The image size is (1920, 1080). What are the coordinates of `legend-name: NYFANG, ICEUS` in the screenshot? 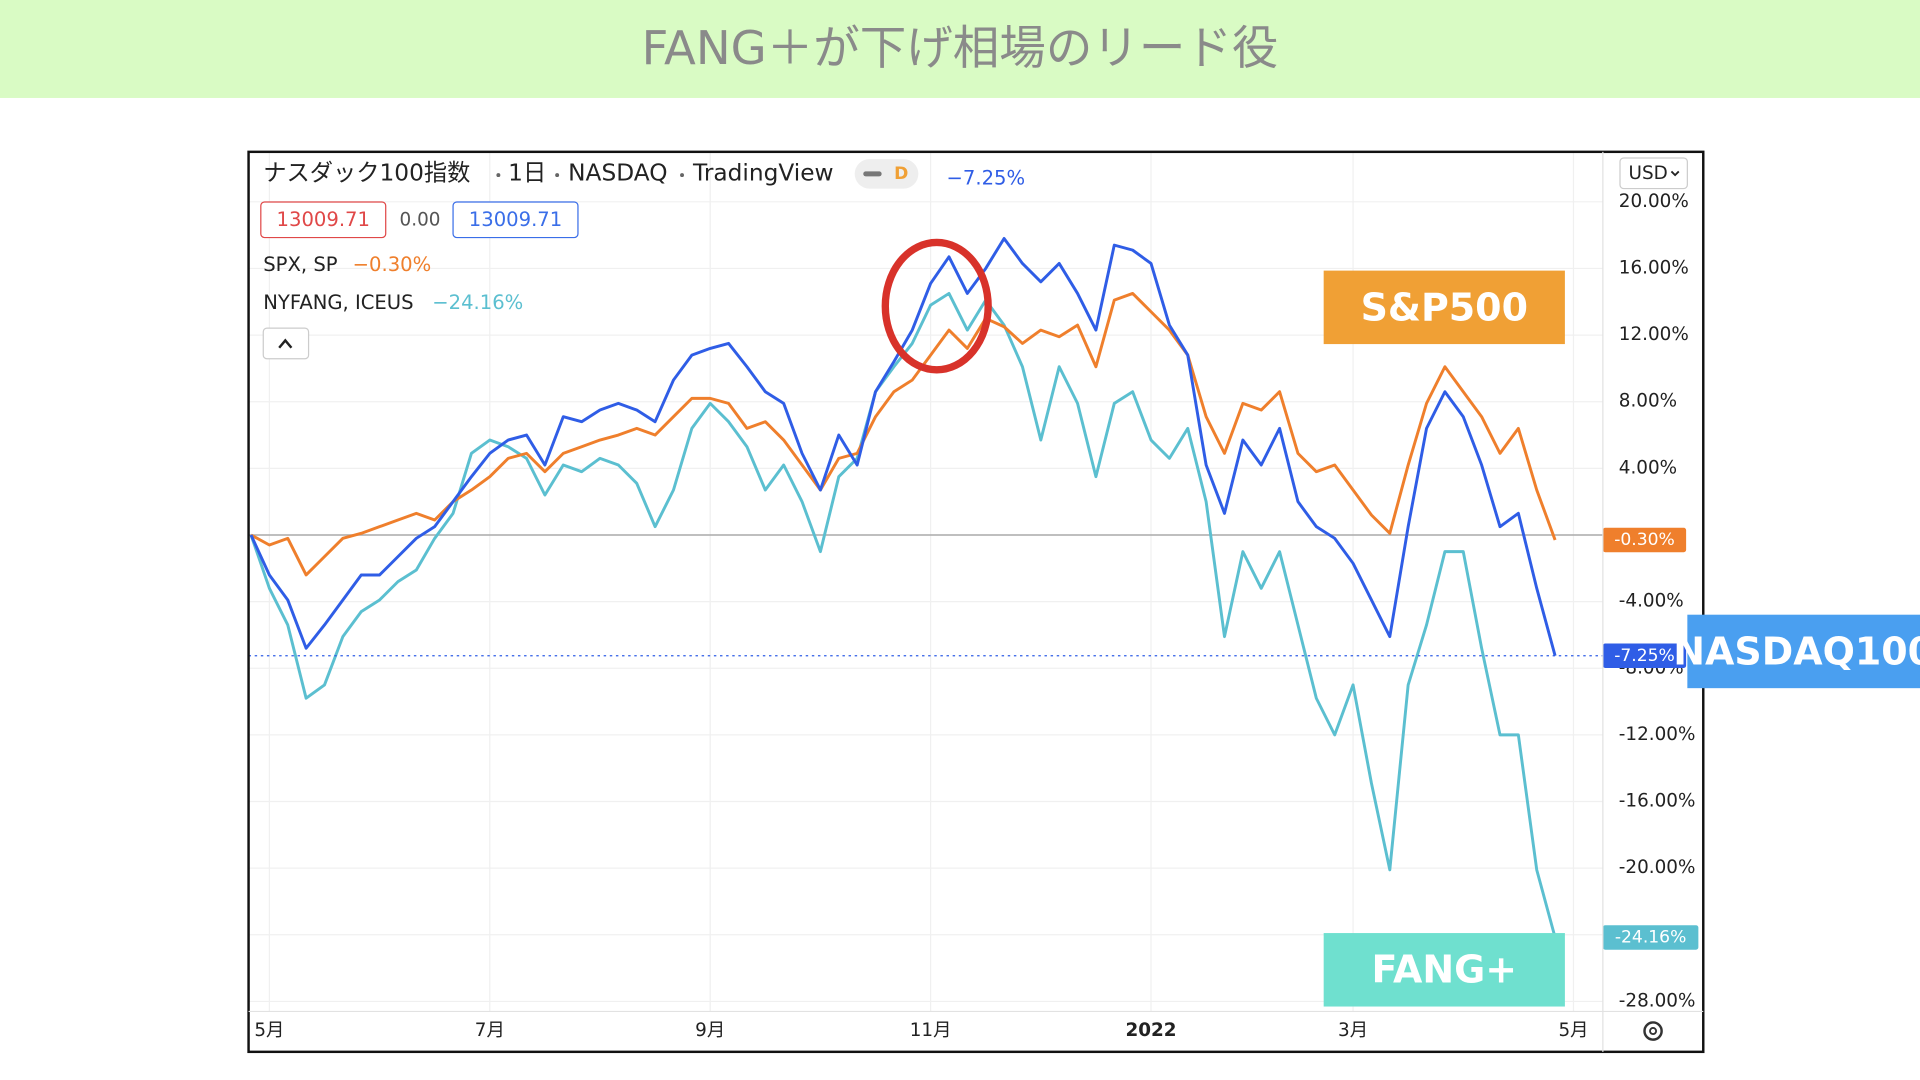 It's located at (338, 302).